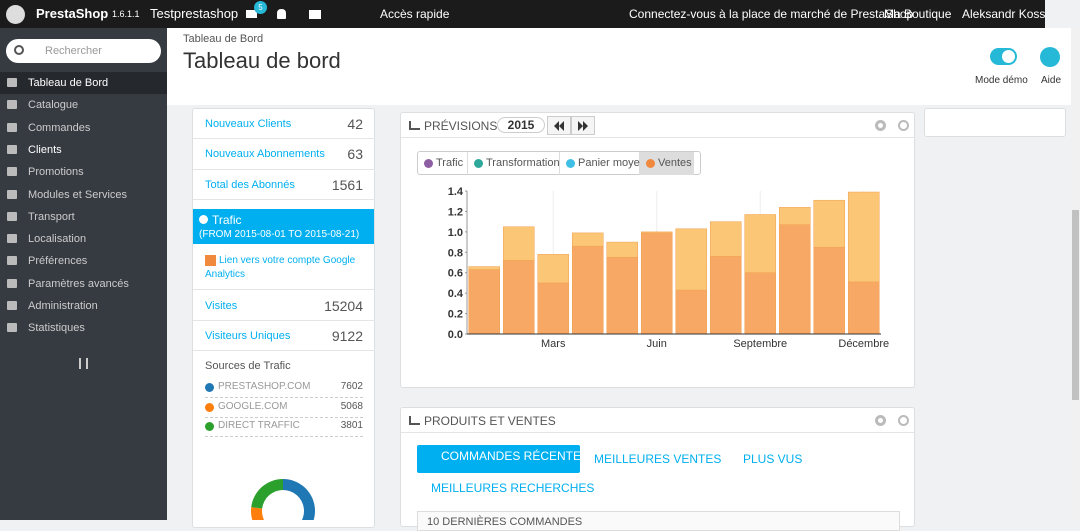 The height and width of the screenshot is (531, 1080). Describe the element at coordinates (455, 233) in the screenshot. I see `y-tick-label: 1.0` at that location.